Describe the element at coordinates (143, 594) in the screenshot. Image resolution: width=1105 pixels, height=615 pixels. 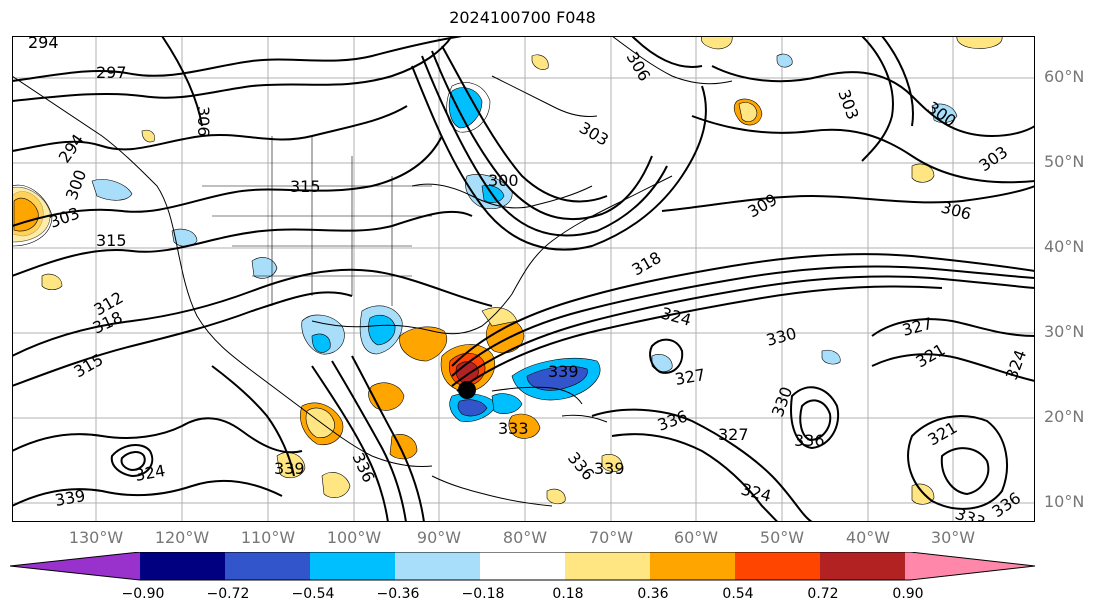
I see `colorbar-tick-label: −0.90` at that location.